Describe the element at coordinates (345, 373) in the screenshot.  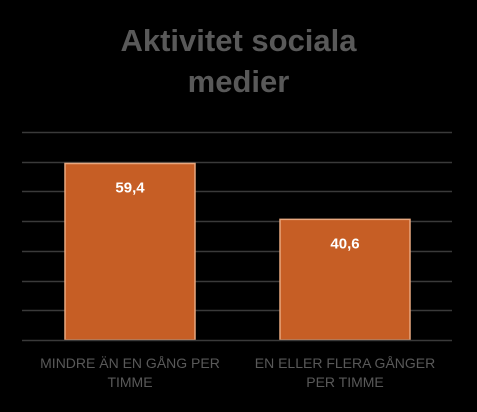
I see `category-label-2: EN ELLER FLERA GÅNGER PER TIMME` at that location.